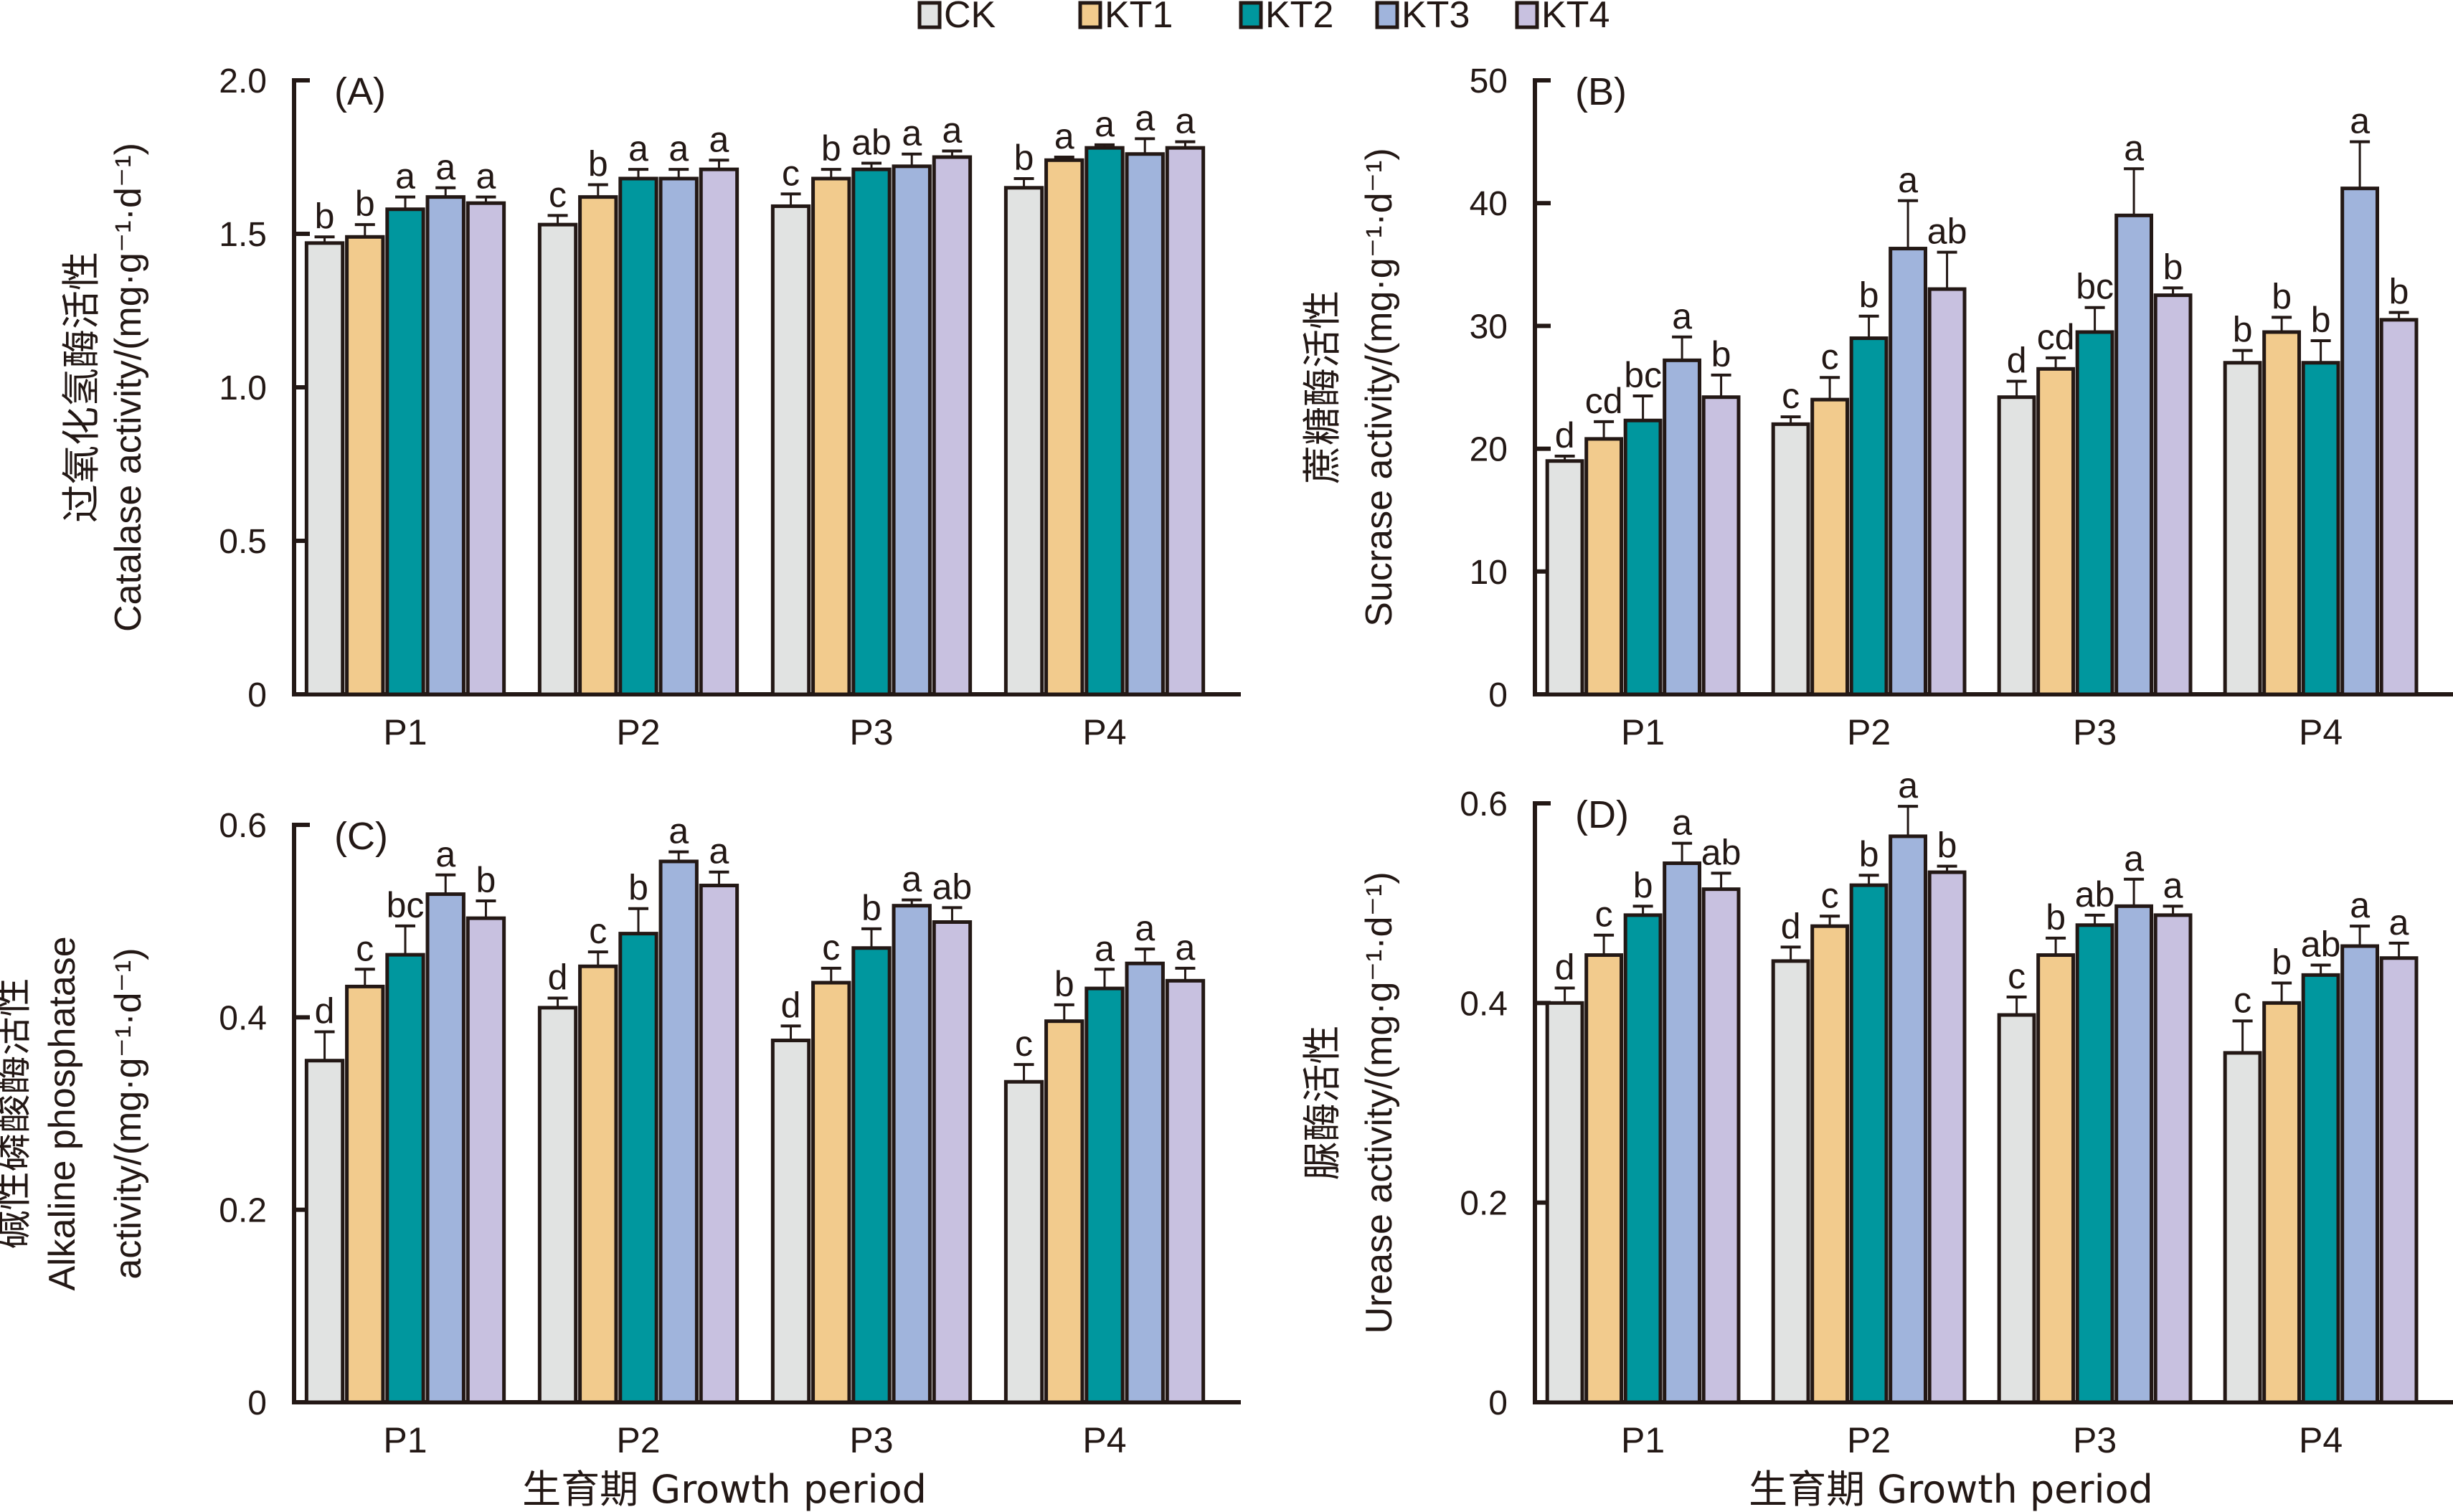  I want to click on legend-swatch-ck, so click(930, 15).